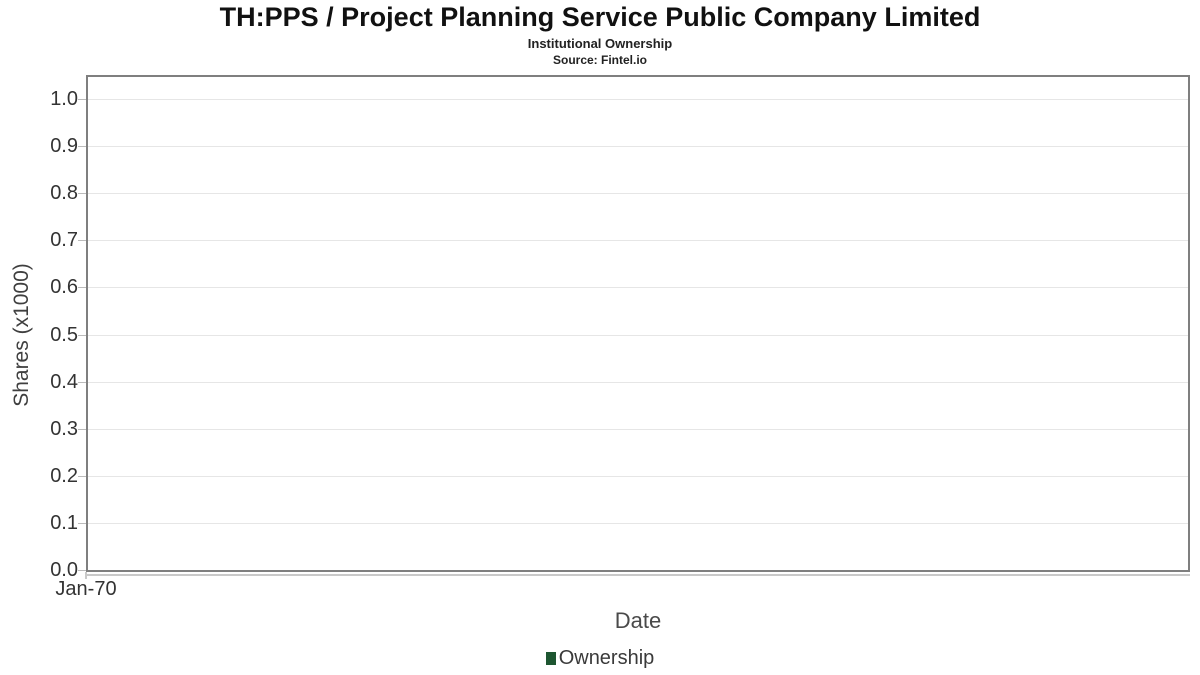 Image resolution: width=1200 pixels, height=675 pixels. What do you see at coordinates (64, 570) in the screenshot?
I see `y-tick-label: 0.0` at bounding box center [64, 570].